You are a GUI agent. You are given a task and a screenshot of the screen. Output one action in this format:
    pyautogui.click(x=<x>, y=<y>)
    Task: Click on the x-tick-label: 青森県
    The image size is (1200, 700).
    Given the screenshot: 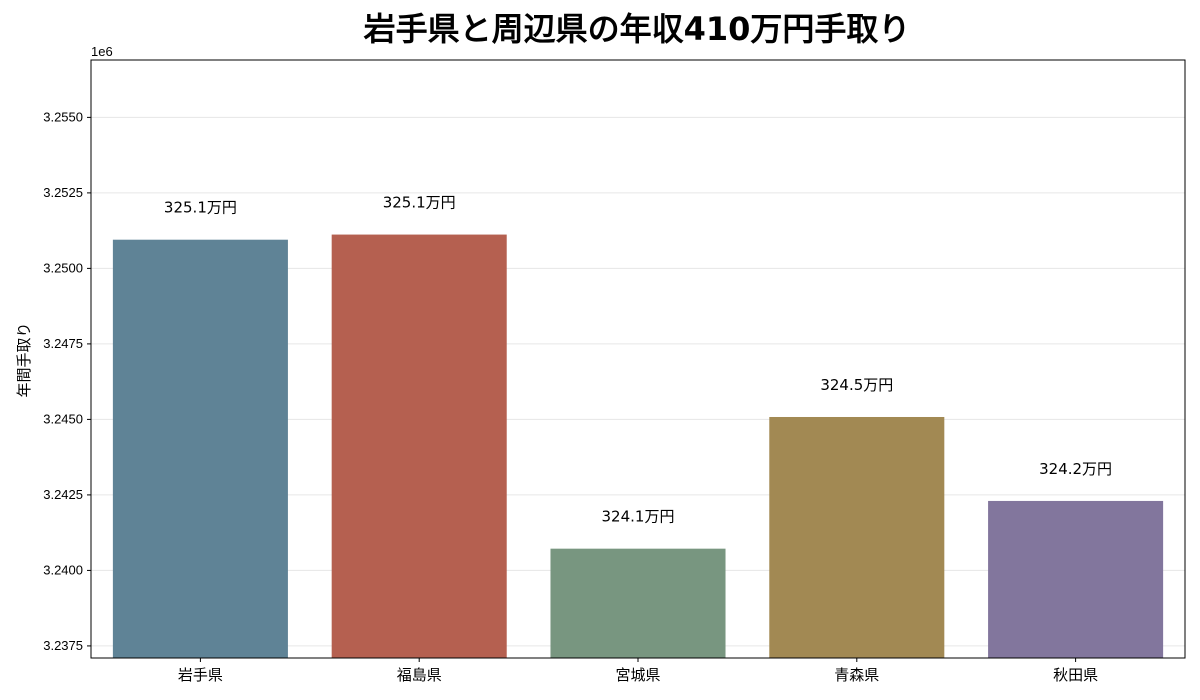 What is the action you would take?
    pyautogui.click(x=856, y=675)
    